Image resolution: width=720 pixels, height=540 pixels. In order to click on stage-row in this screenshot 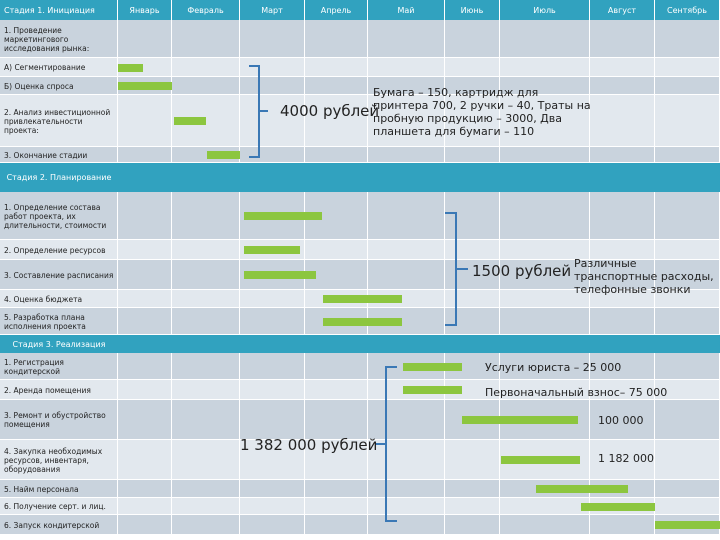, I will do `click(360, 177)`.